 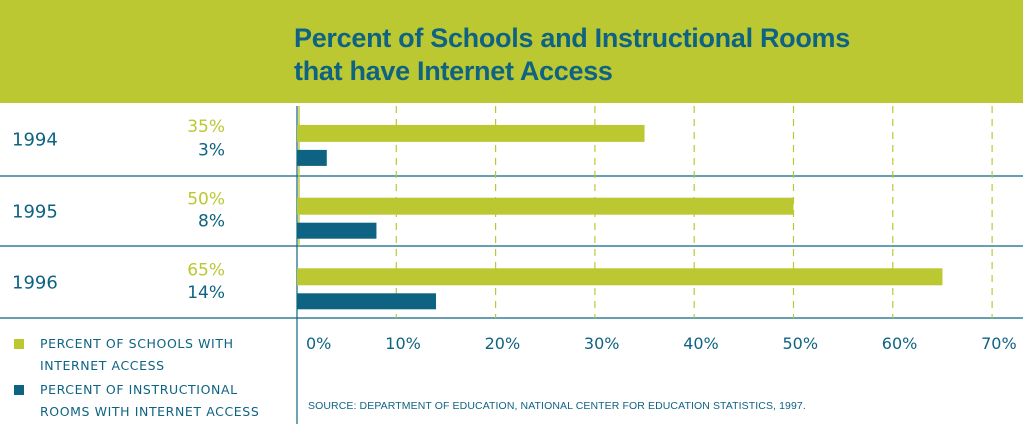 I want to click on category-label: 1994, so click(x=35, y=140).